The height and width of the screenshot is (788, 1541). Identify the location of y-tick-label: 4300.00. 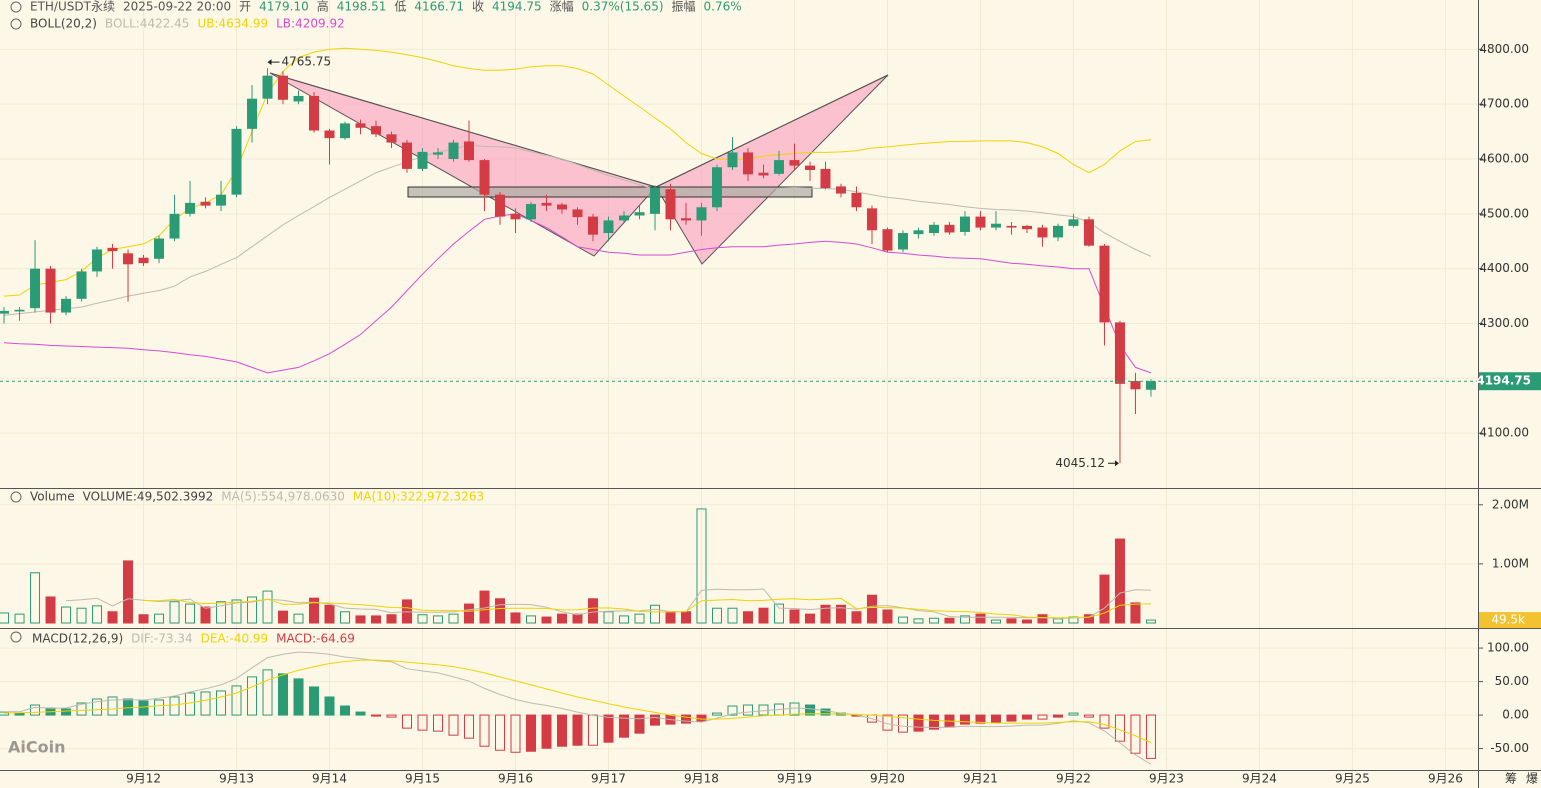
(1504, 323).